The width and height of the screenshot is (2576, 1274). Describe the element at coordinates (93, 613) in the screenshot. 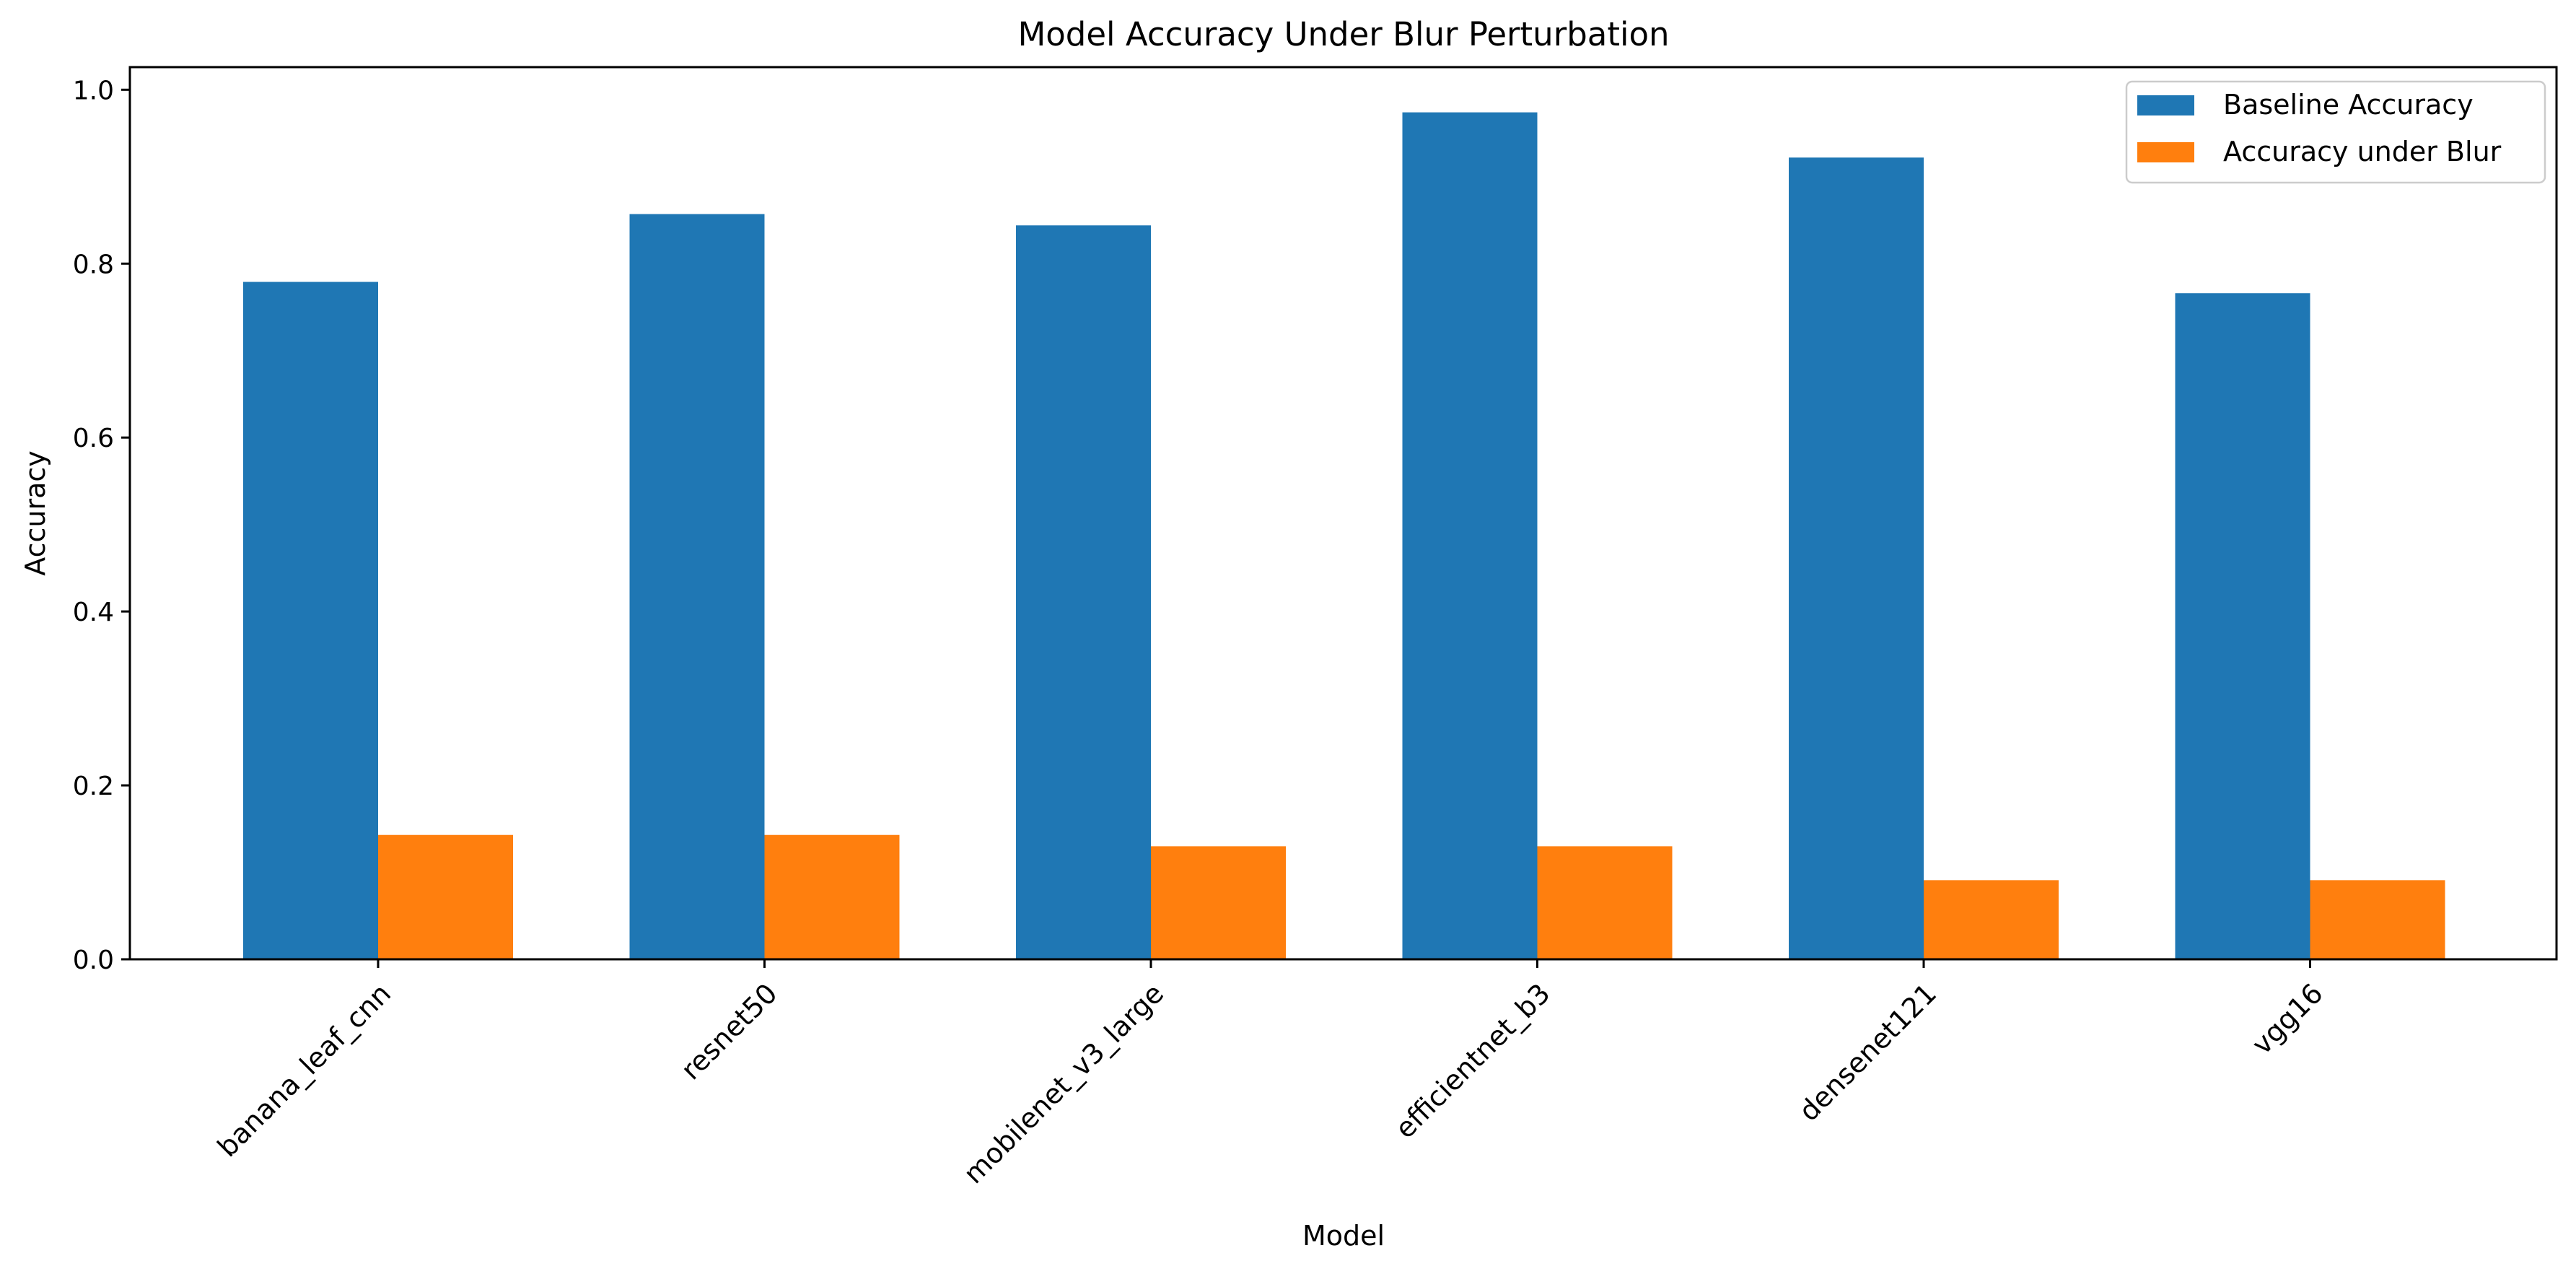

I see `y-tick-label-0.4: 0.4` at that location.